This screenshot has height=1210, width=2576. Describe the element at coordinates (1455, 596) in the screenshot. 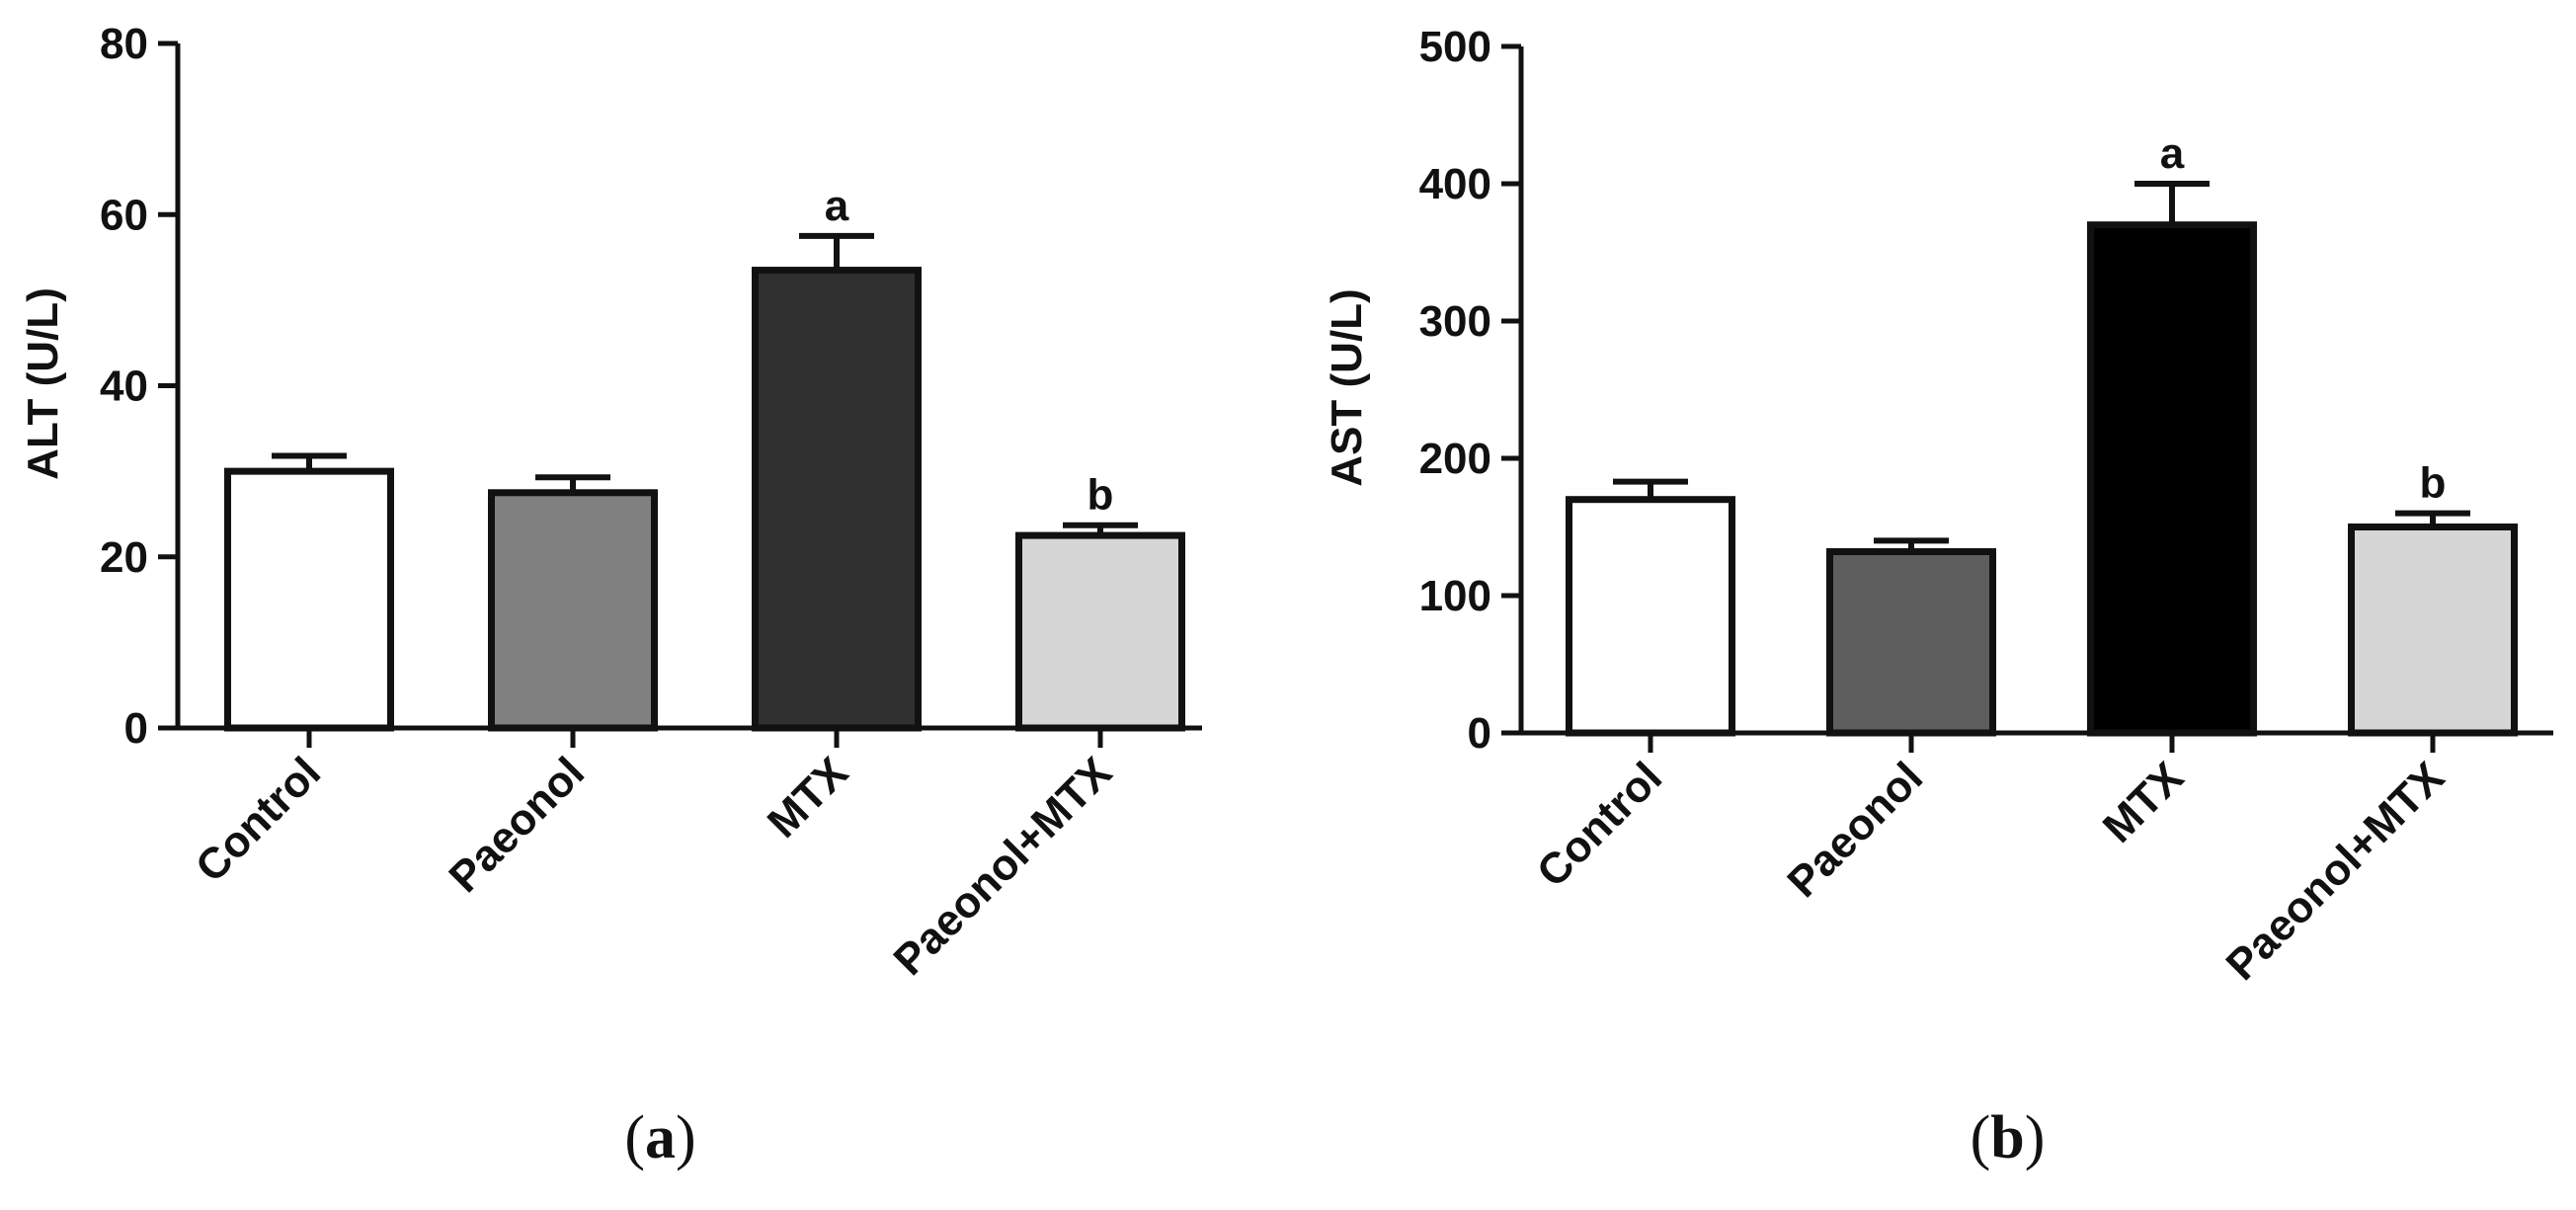

I see `y-tick-label: 100` at that location.